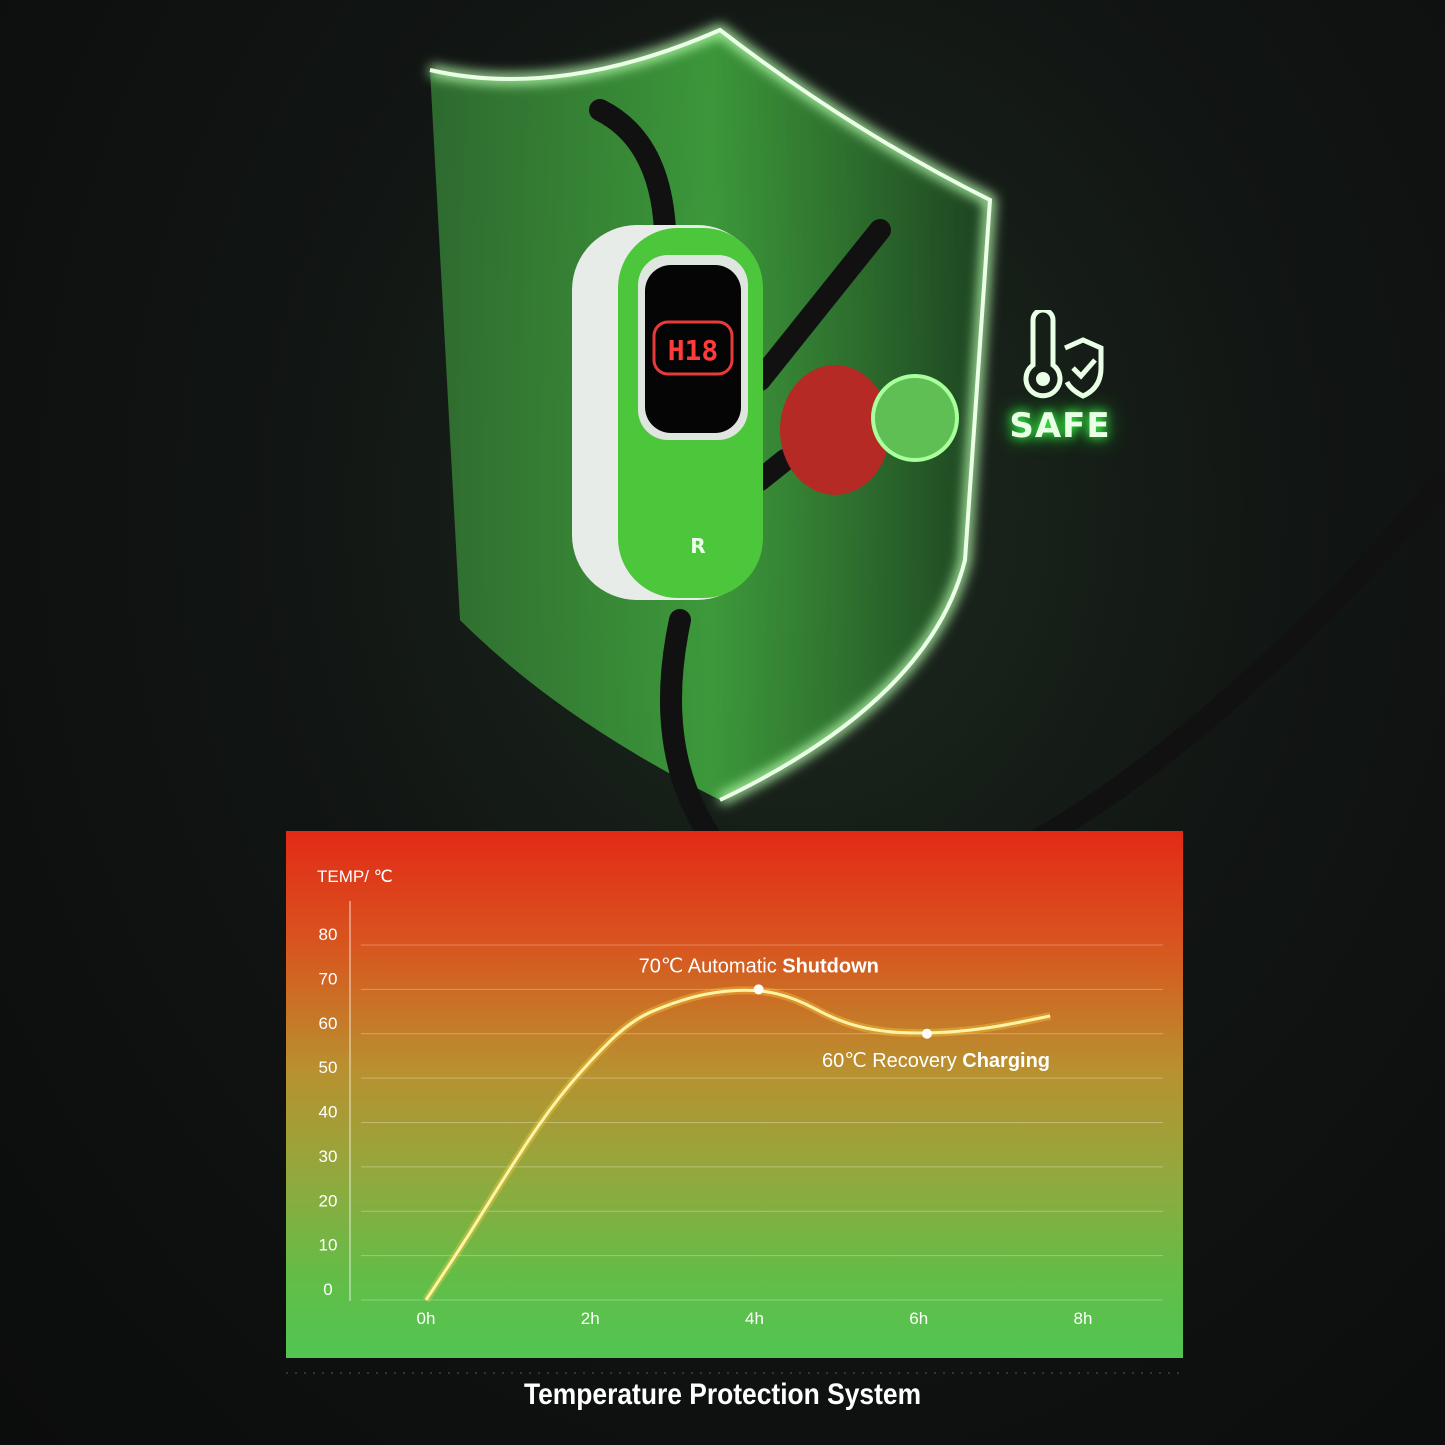  Describe the element at coordinates (1060, 426) in the screenshot. I see `safe-label: SAFE` at that location.